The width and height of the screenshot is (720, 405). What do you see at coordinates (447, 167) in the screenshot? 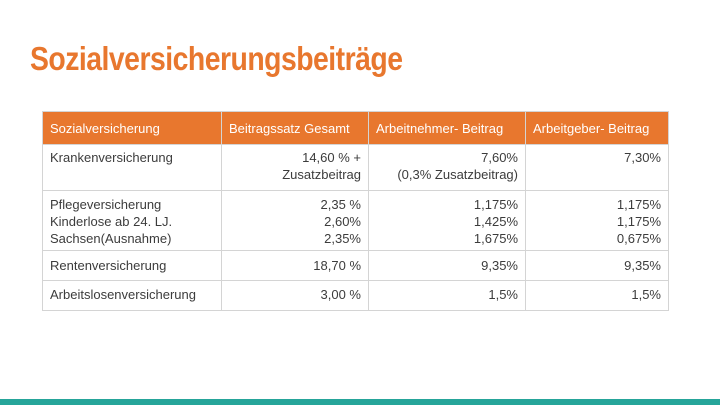
I see `cell-arbeitnehmer: 7,60% (0,3% Zusatzbeitrag)` at bounding box center [447, 167].